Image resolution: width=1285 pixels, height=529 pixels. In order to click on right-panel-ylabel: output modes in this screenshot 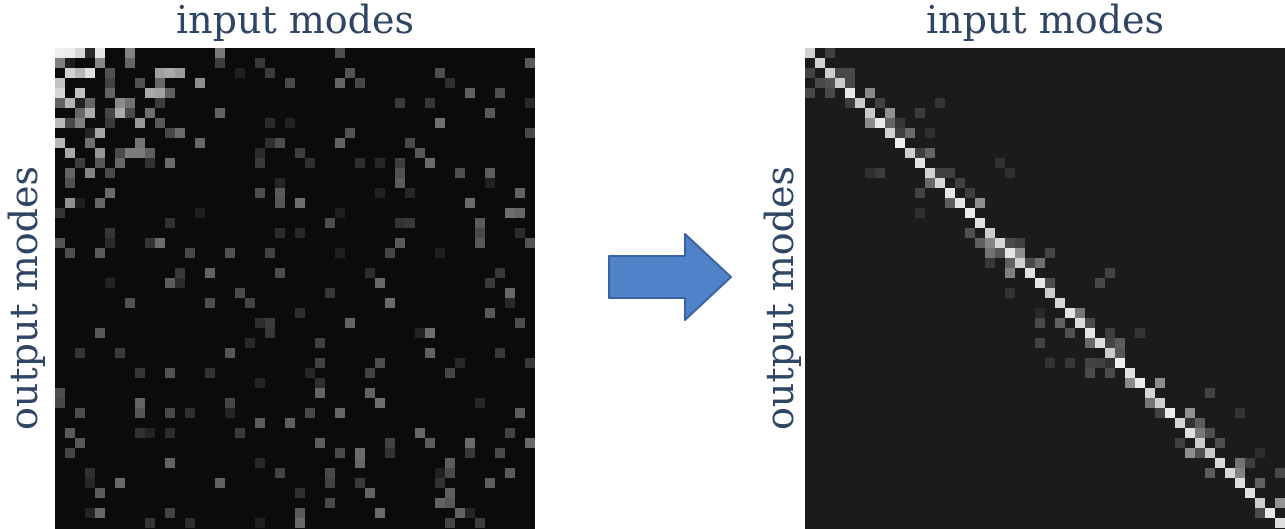, I will do `click(780, 298)`.